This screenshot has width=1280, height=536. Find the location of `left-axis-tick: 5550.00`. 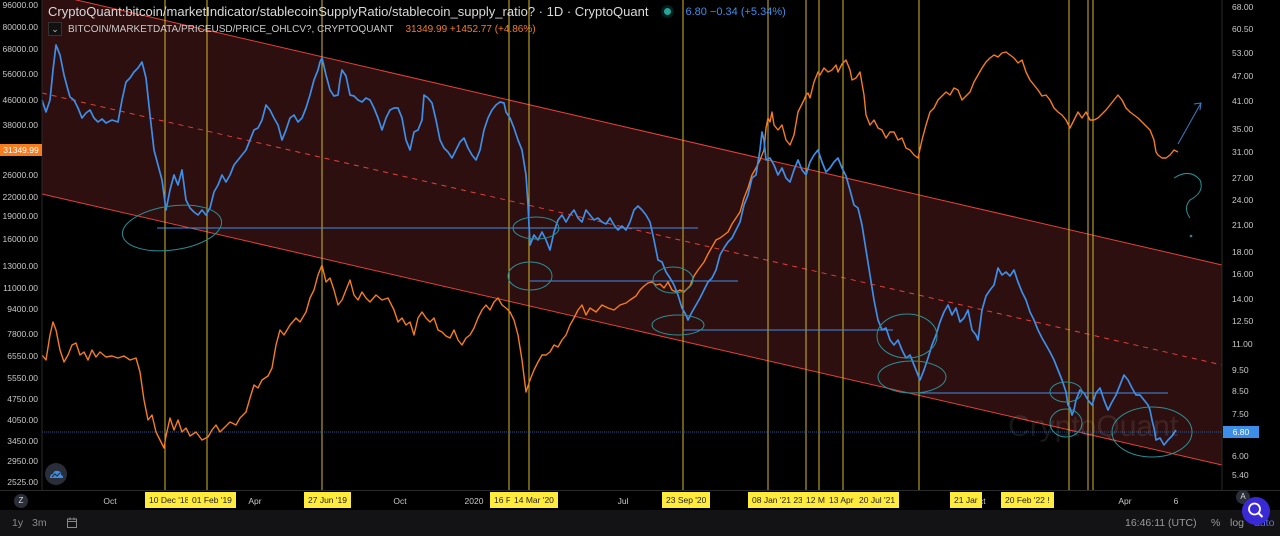

left-axis-tick: 5550.00 is located at coordinates (22, 378).